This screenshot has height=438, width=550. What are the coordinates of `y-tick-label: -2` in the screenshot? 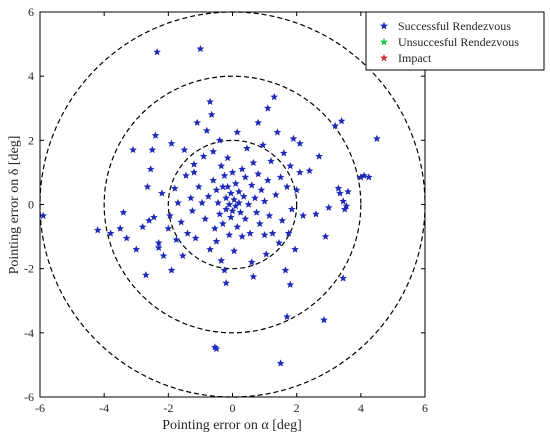 It's located at (29, 269).